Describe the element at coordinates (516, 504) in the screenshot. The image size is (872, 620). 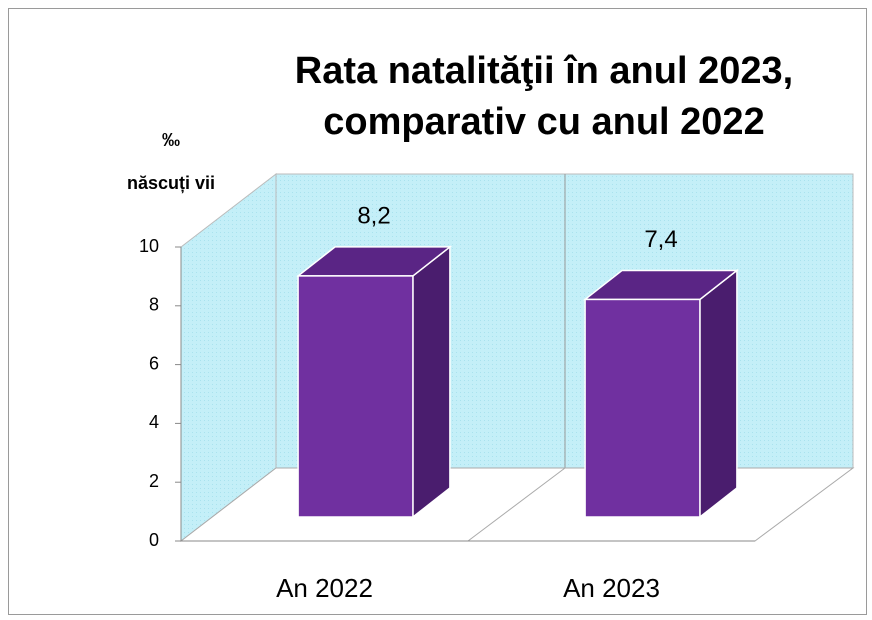
I see `floor-divider` at that location.